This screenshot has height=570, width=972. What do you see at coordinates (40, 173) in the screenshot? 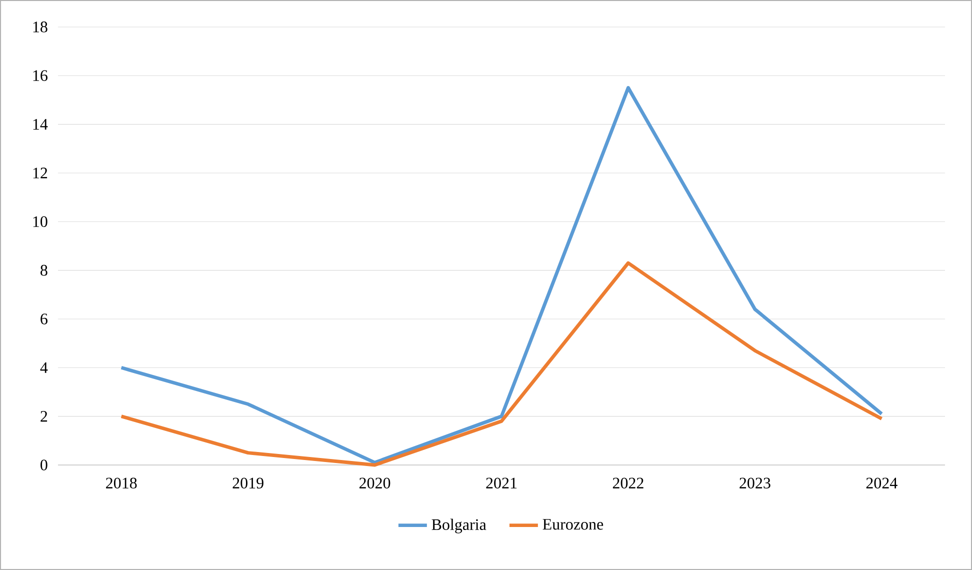
I see `y-tick-label: 12` at bounding box center [40, 173].